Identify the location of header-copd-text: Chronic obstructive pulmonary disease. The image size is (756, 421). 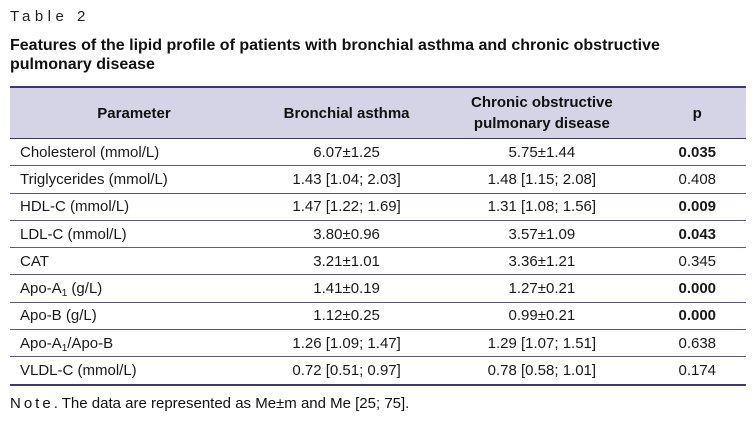
(542, 113).